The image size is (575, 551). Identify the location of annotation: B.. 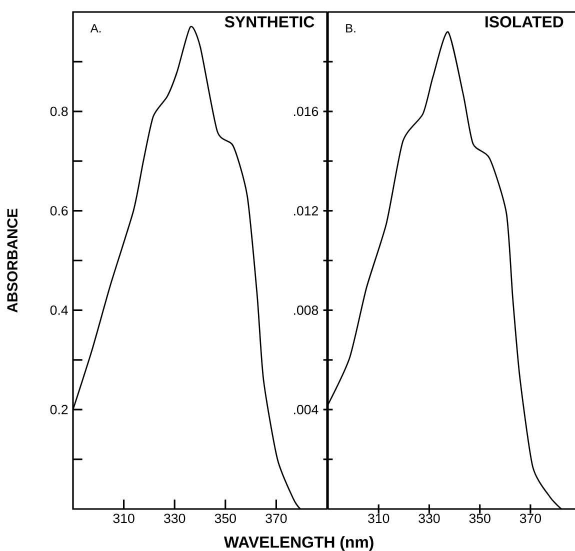
(351, 28).